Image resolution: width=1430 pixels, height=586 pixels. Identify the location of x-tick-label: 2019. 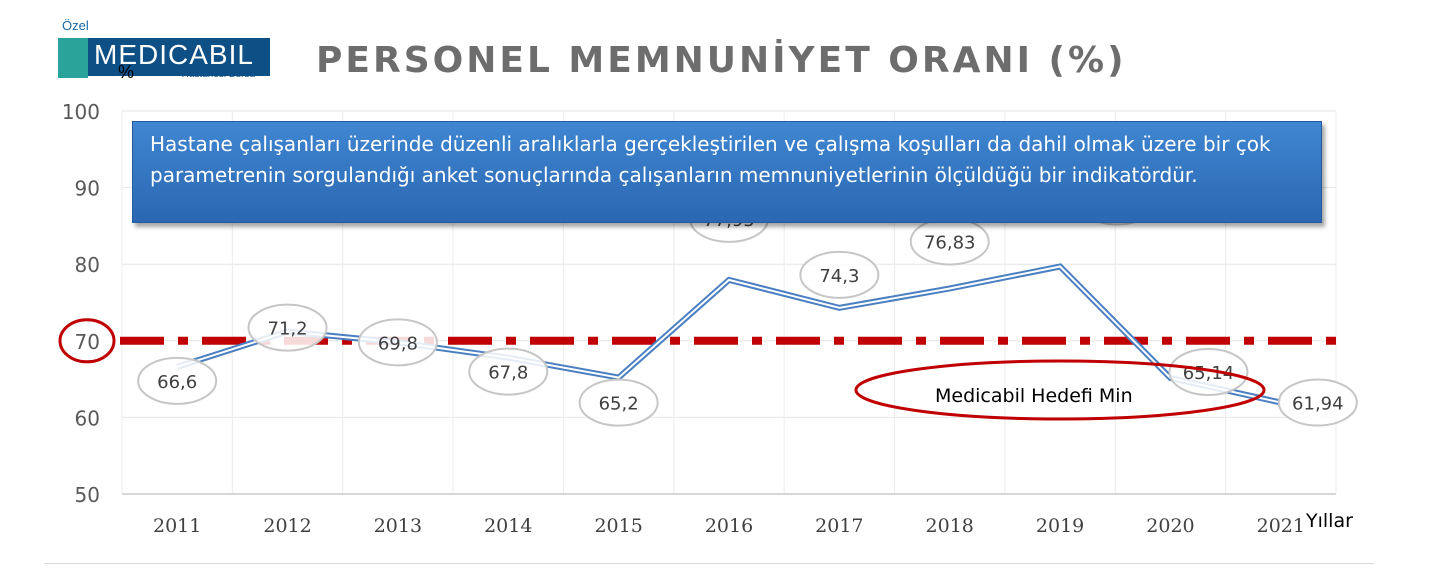
(1060, 526).